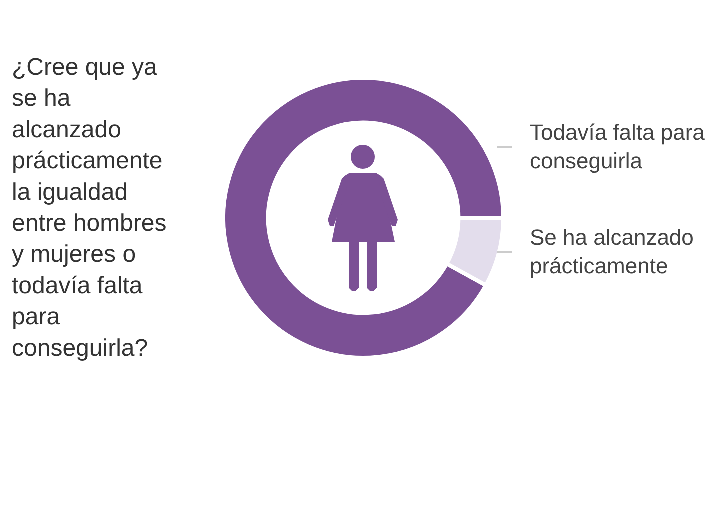 Image resolution: width=720 pixels, height=513 pixels. What do you see at coordinates (89, 208) in the screenshot?
I see `chart-title: ¿Cree que ya se ha alcanzado prácticamente la igualdad entre hombres y mujeres o todavía falta para conseguirla?` at bounding box center [89, 208].